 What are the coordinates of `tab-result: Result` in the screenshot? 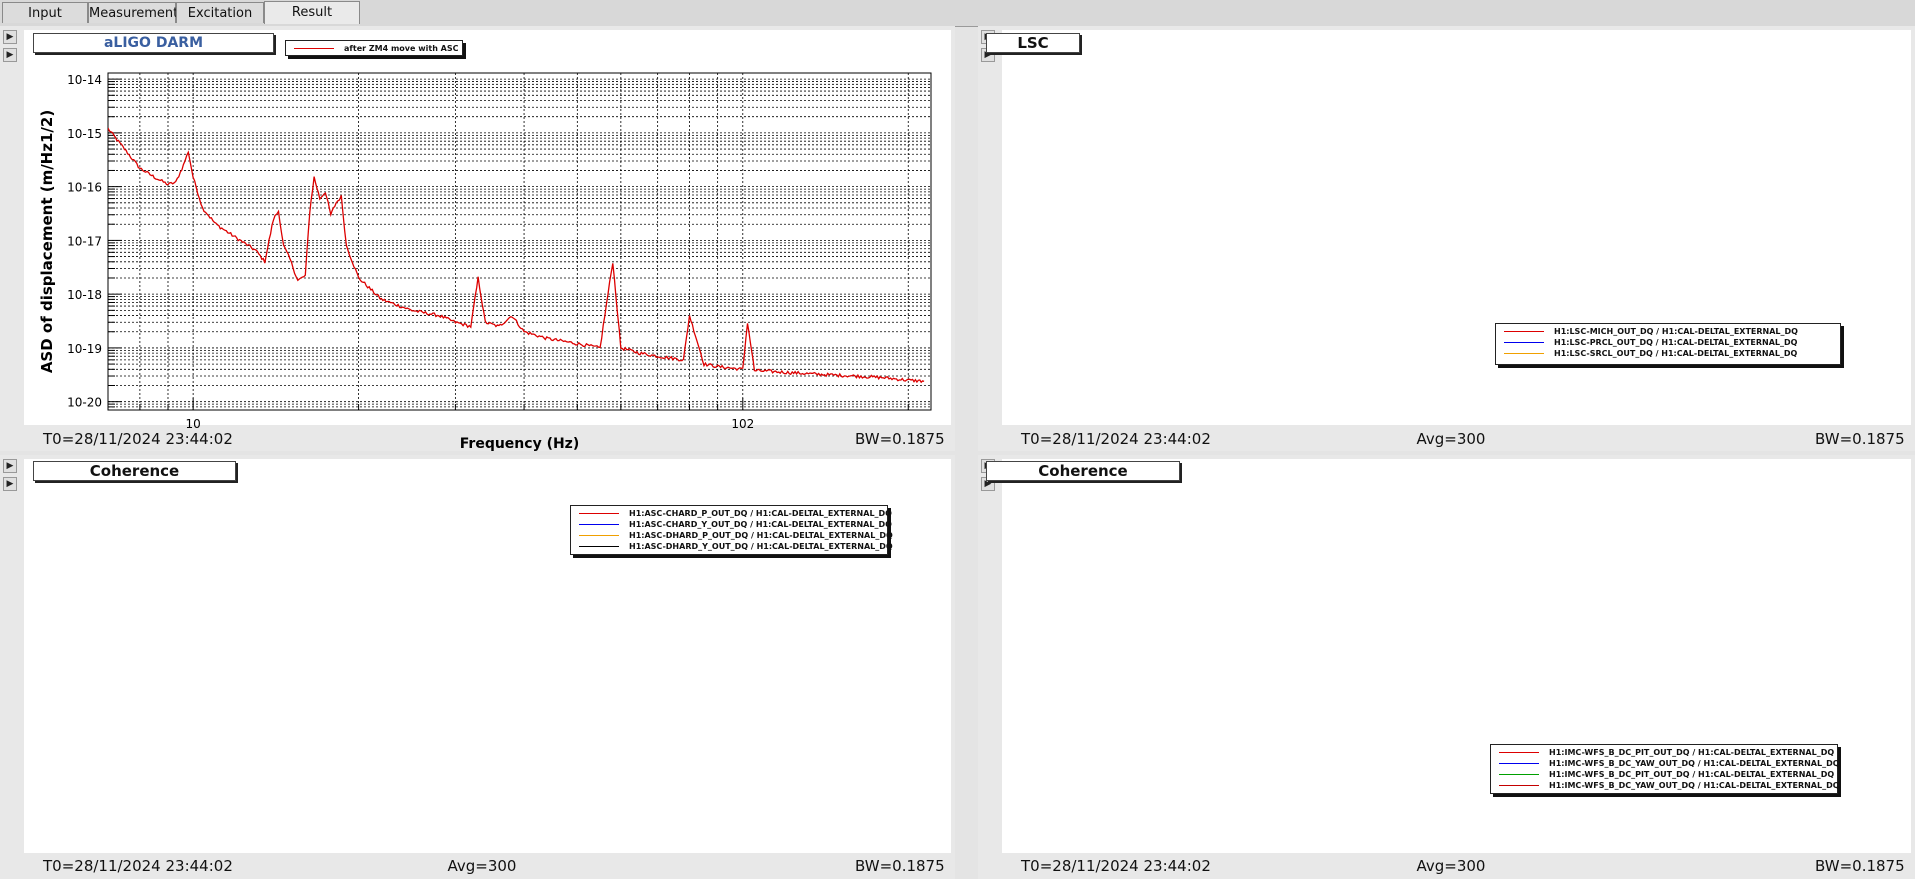 It's located at (312, 12).